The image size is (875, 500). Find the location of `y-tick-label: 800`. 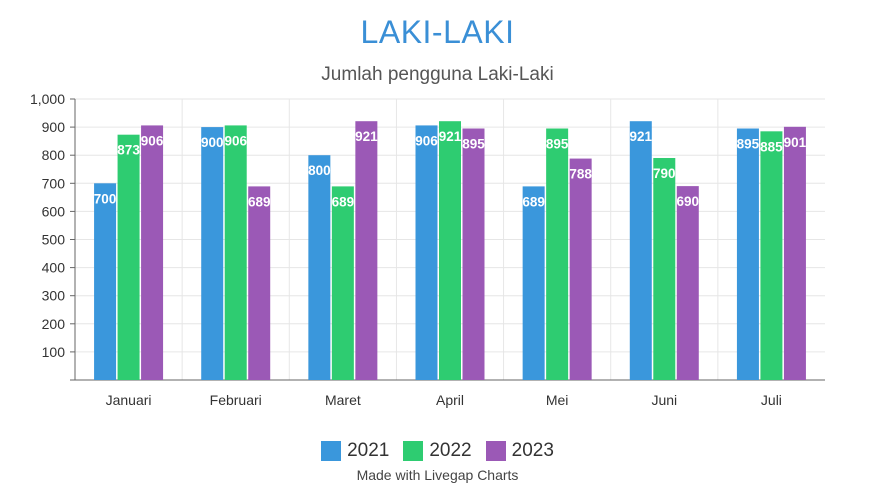

y-tick-label: 800 is located at coordinates (54, 155).